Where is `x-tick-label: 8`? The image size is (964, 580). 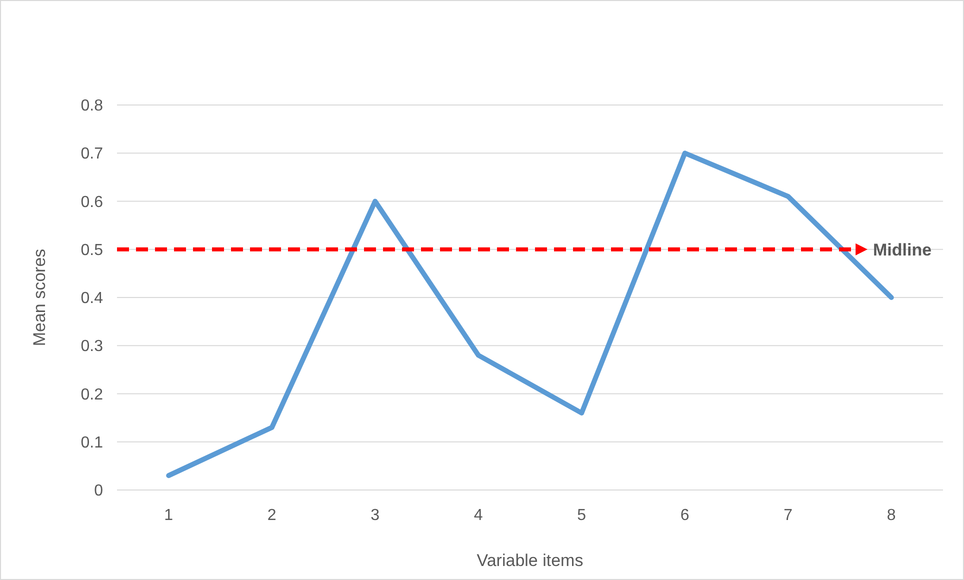
x-tick-label: 8 is located at coordinates (891, 515).